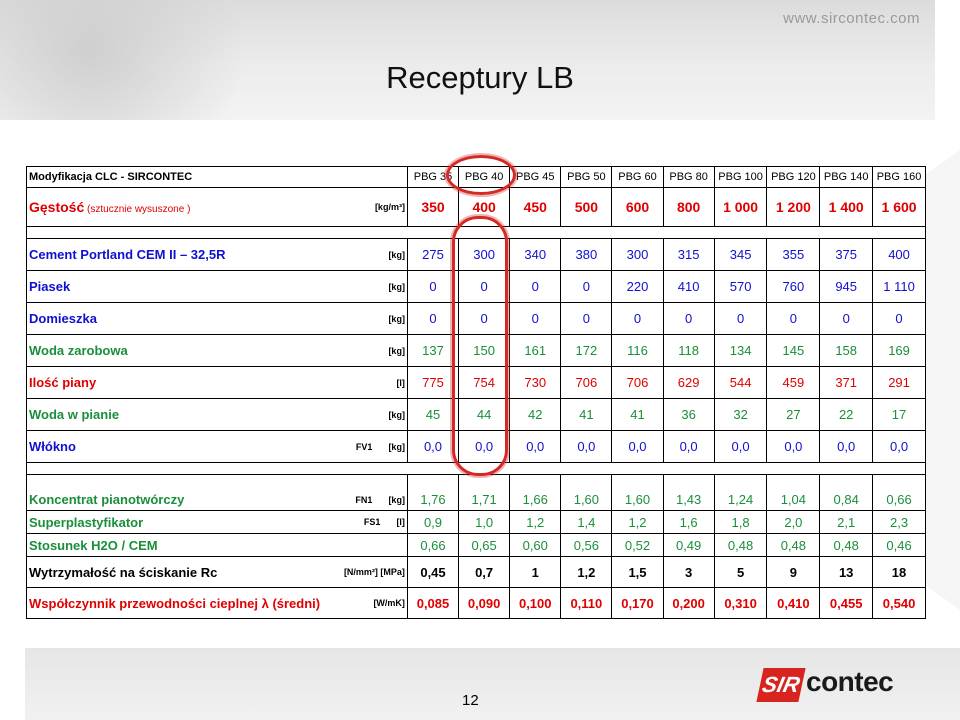  I want to click on row-label-text: Wytrzymałość na ściskanie Rc, so click(123, 572).